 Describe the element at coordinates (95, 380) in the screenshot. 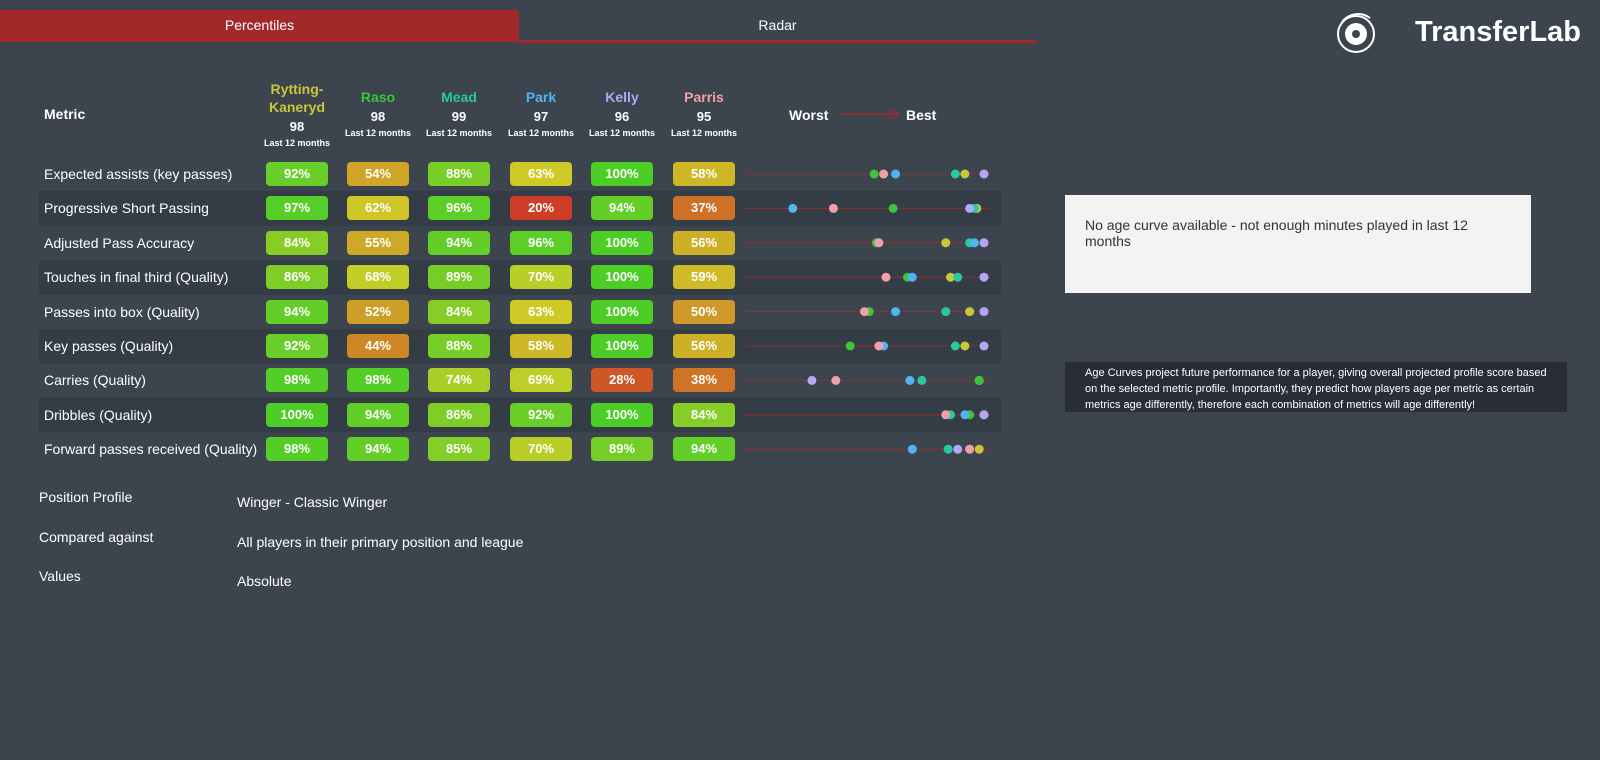

I see `metric-name: Carries (Quality)` at that location.